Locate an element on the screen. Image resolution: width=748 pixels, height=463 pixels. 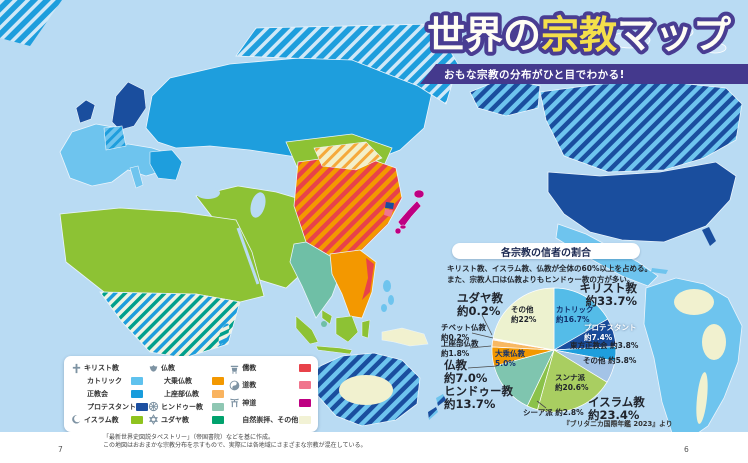
legend-label: 自然崇拝、その他 is located at coordinates (270, 419).